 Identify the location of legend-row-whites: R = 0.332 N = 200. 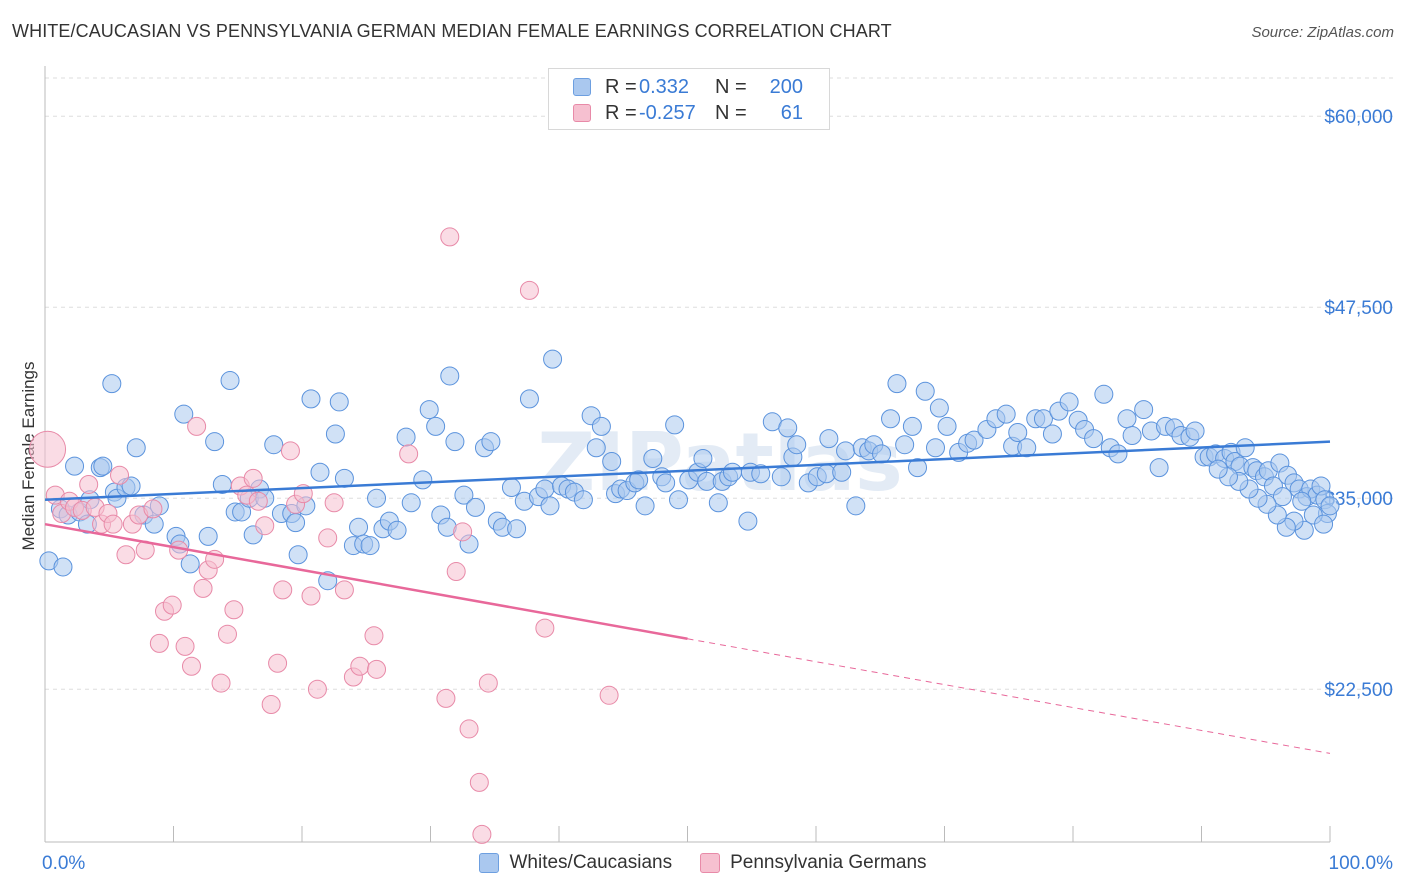
(688, 87).